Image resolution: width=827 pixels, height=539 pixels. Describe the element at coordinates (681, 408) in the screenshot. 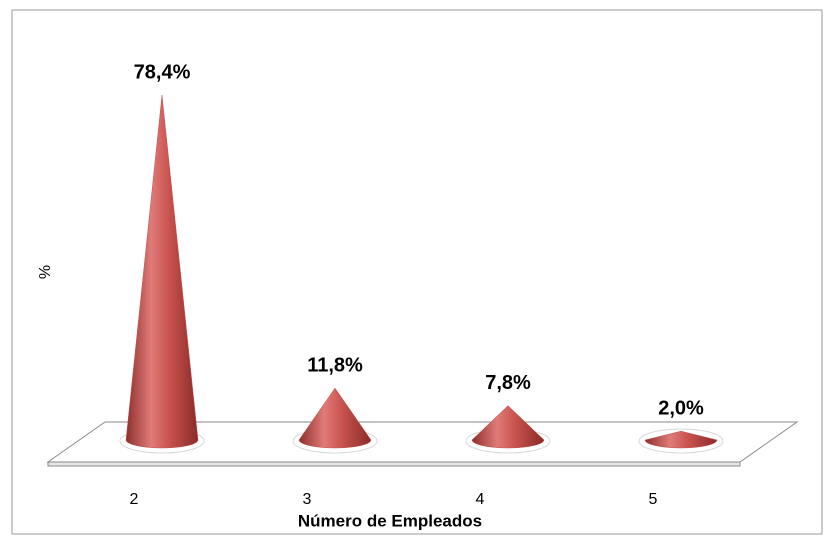

I see `data-label: 2,0%` at that location.